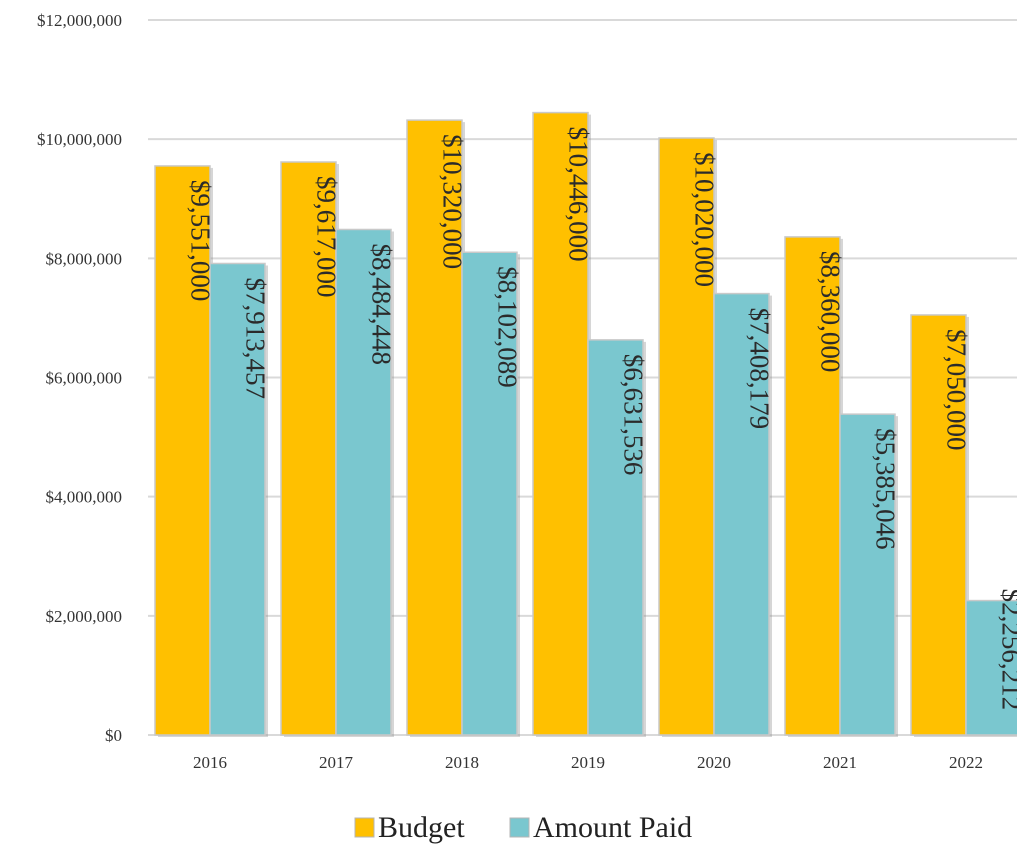 This screenshot has width=1017, height=847. What do you see at coordinates (831, 312) in the screenshot?
I see `data-label: $8,360,000` at bounding box center [831, 312].